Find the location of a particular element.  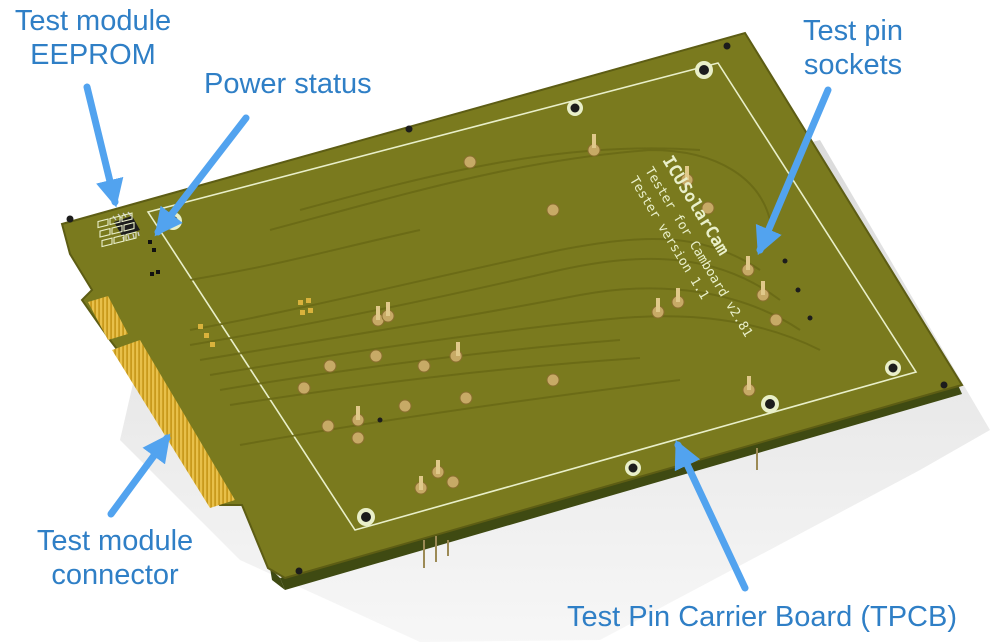

label-test-pin-sockets: Test pin sockets is located at coordinates (853, 48).